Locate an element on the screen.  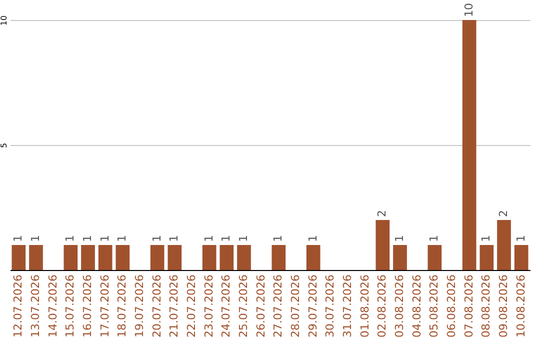
x-tick-label: 18.07.2026 is located at coordinates (122, 306).